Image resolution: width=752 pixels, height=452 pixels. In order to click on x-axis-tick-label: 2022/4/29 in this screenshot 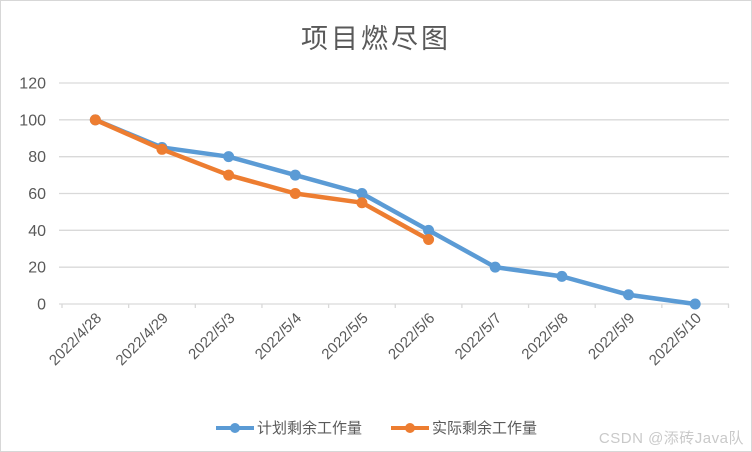, I will do `click(142, 339)`.